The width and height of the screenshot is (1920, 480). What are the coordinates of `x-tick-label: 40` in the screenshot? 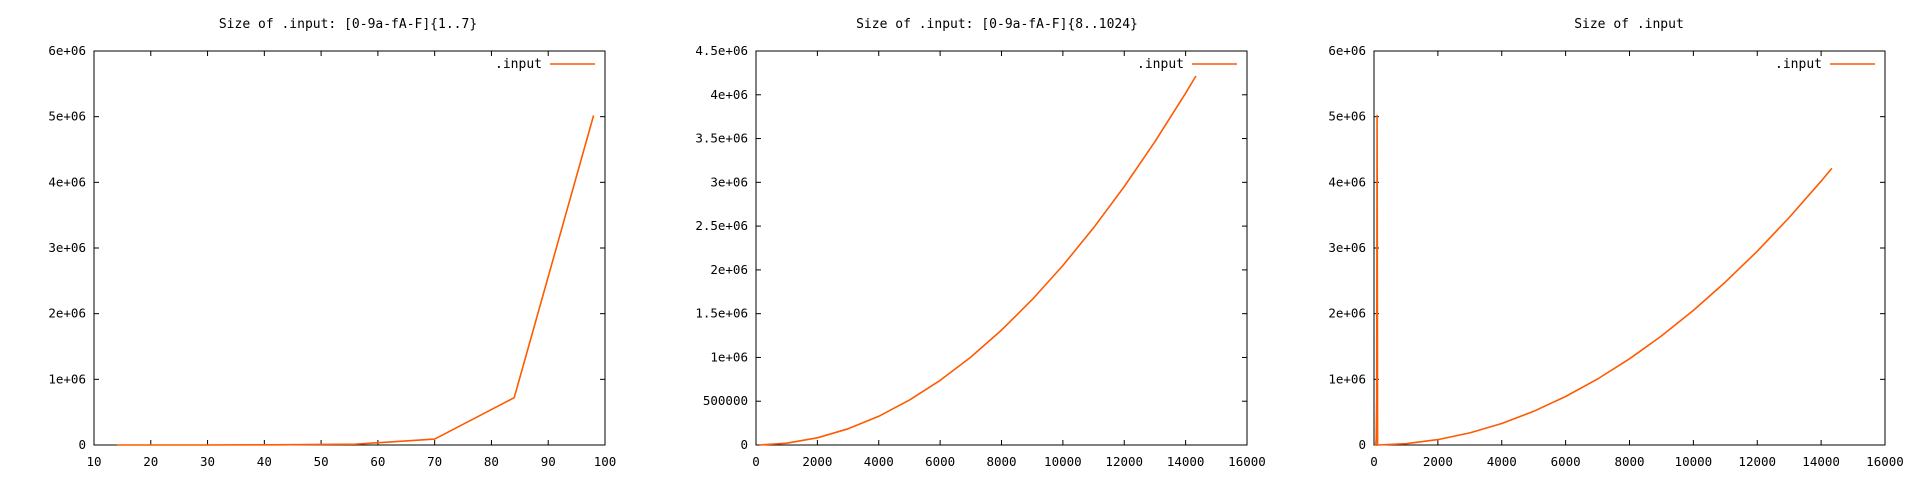 It's located at (264, 461).